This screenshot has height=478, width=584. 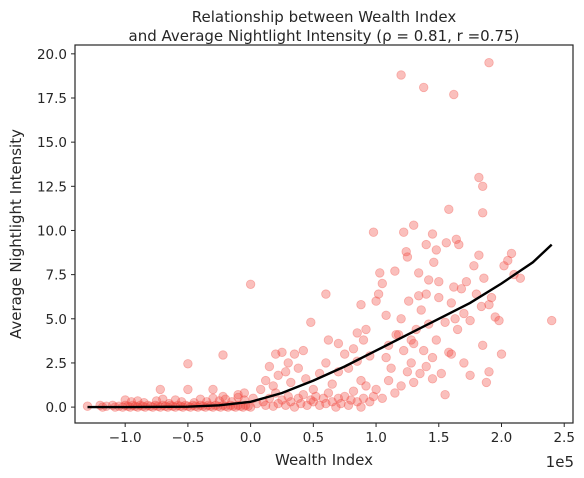 I want to click on y-tick-label: 17.5, so click(x=52, y=99).